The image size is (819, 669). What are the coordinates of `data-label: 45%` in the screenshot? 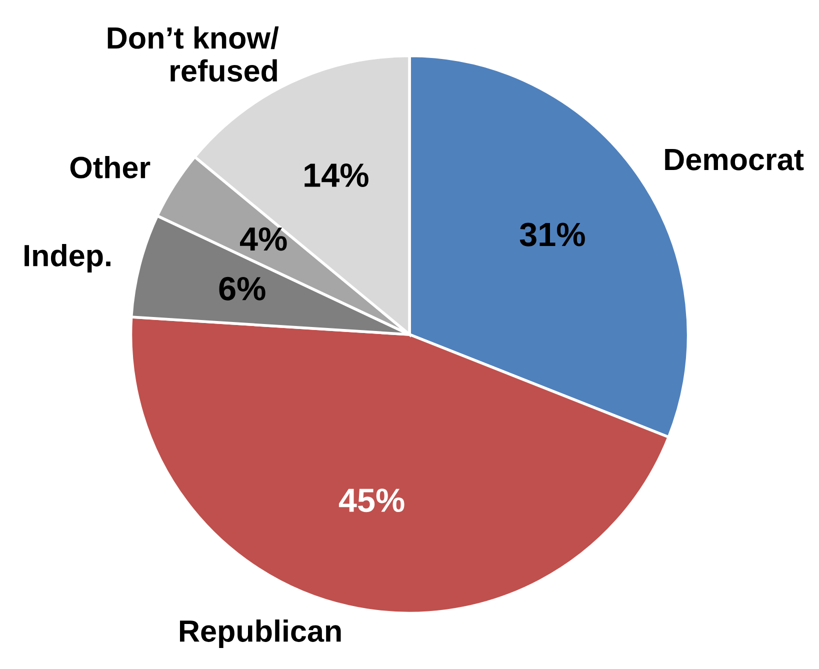 It's located at (371, 500).